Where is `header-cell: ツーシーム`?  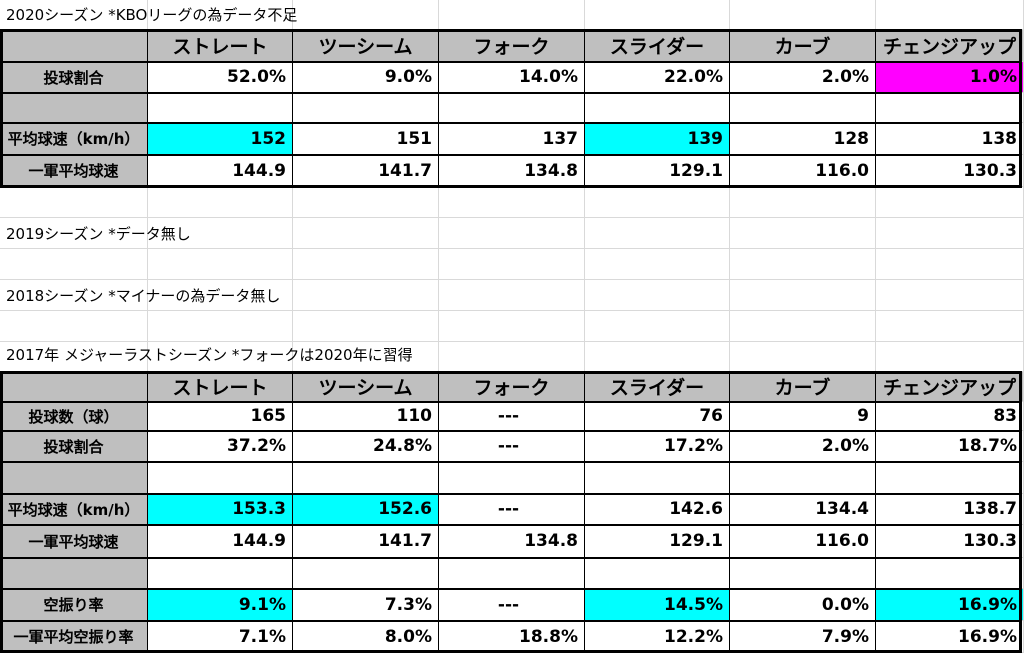 header-cell: ツーシーム is located at coordinates (366, 387).